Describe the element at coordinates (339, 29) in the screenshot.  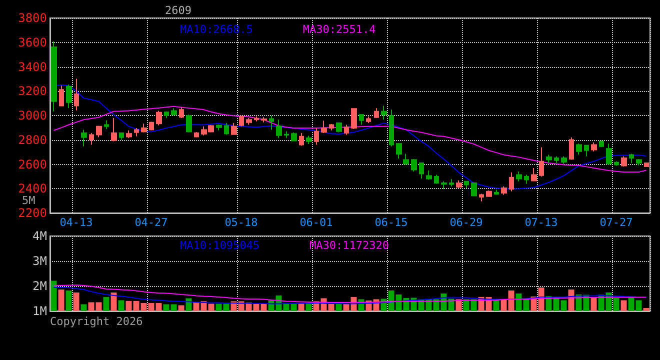
I see `text: MA30:2551.4` at that location.